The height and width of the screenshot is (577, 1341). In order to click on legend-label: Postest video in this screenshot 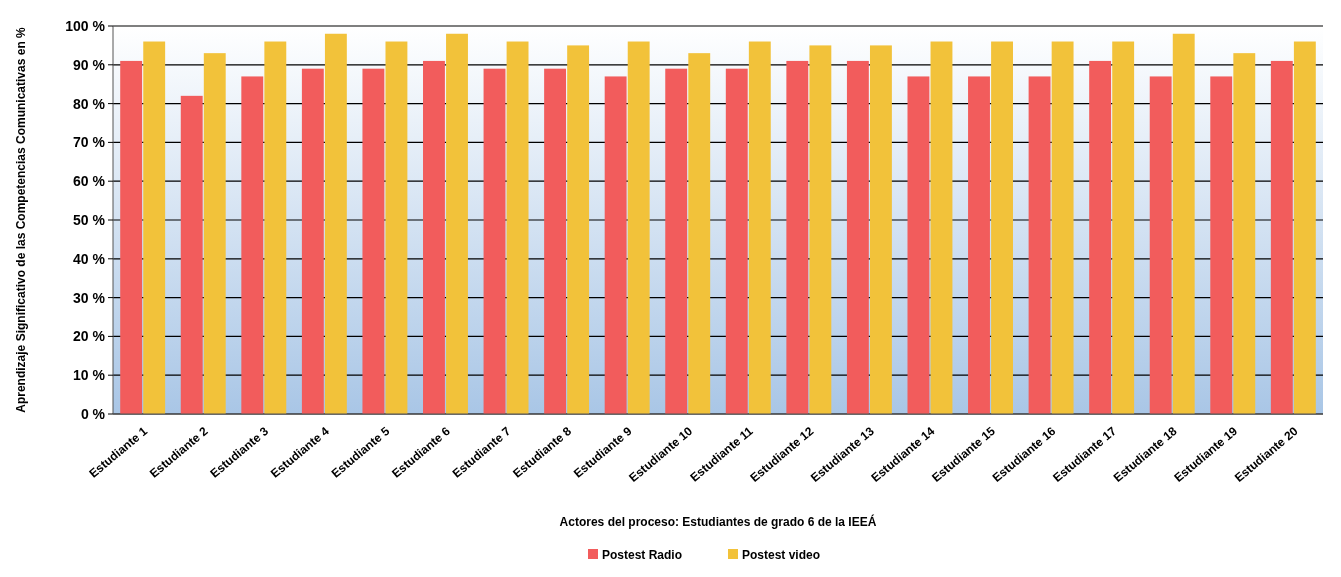, I will do `click(781, 555)`.